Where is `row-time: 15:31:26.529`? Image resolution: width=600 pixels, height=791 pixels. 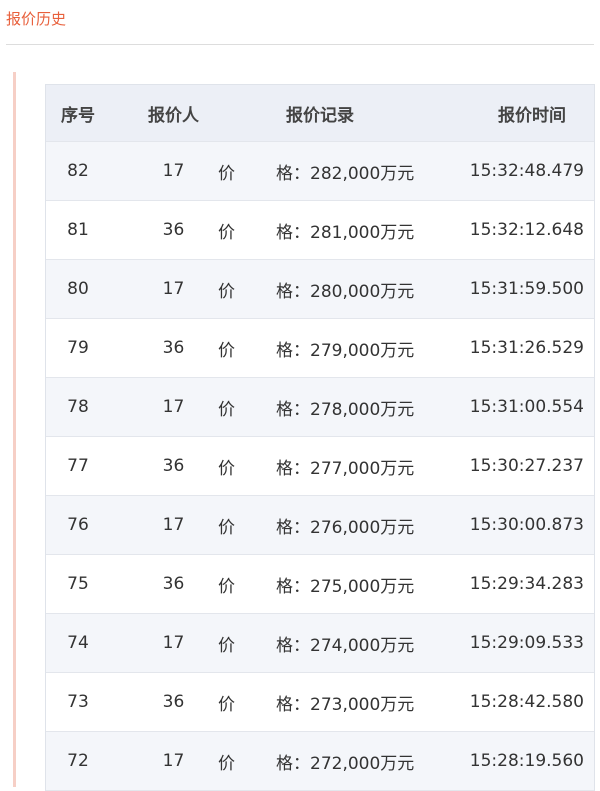 row-time: 15:31:26.529 is located at coordinates (526, 348).